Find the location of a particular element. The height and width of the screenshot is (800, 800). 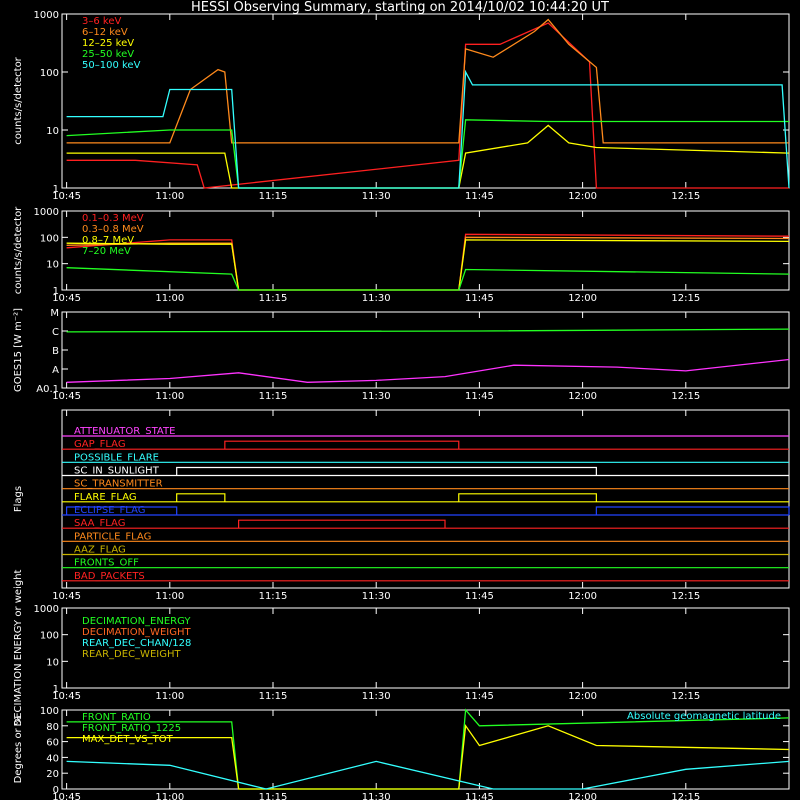

flags-flag-label: GAP_FLAG is located at coordinates (100, 444).